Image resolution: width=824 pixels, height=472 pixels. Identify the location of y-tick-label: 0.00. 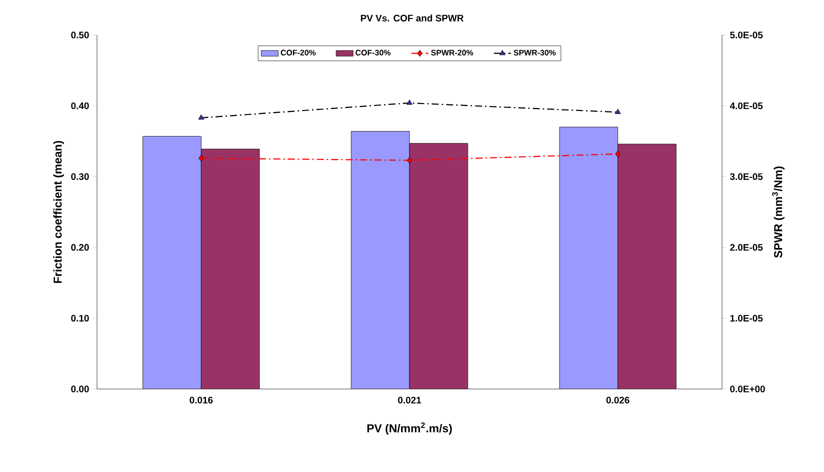
(80, 389).